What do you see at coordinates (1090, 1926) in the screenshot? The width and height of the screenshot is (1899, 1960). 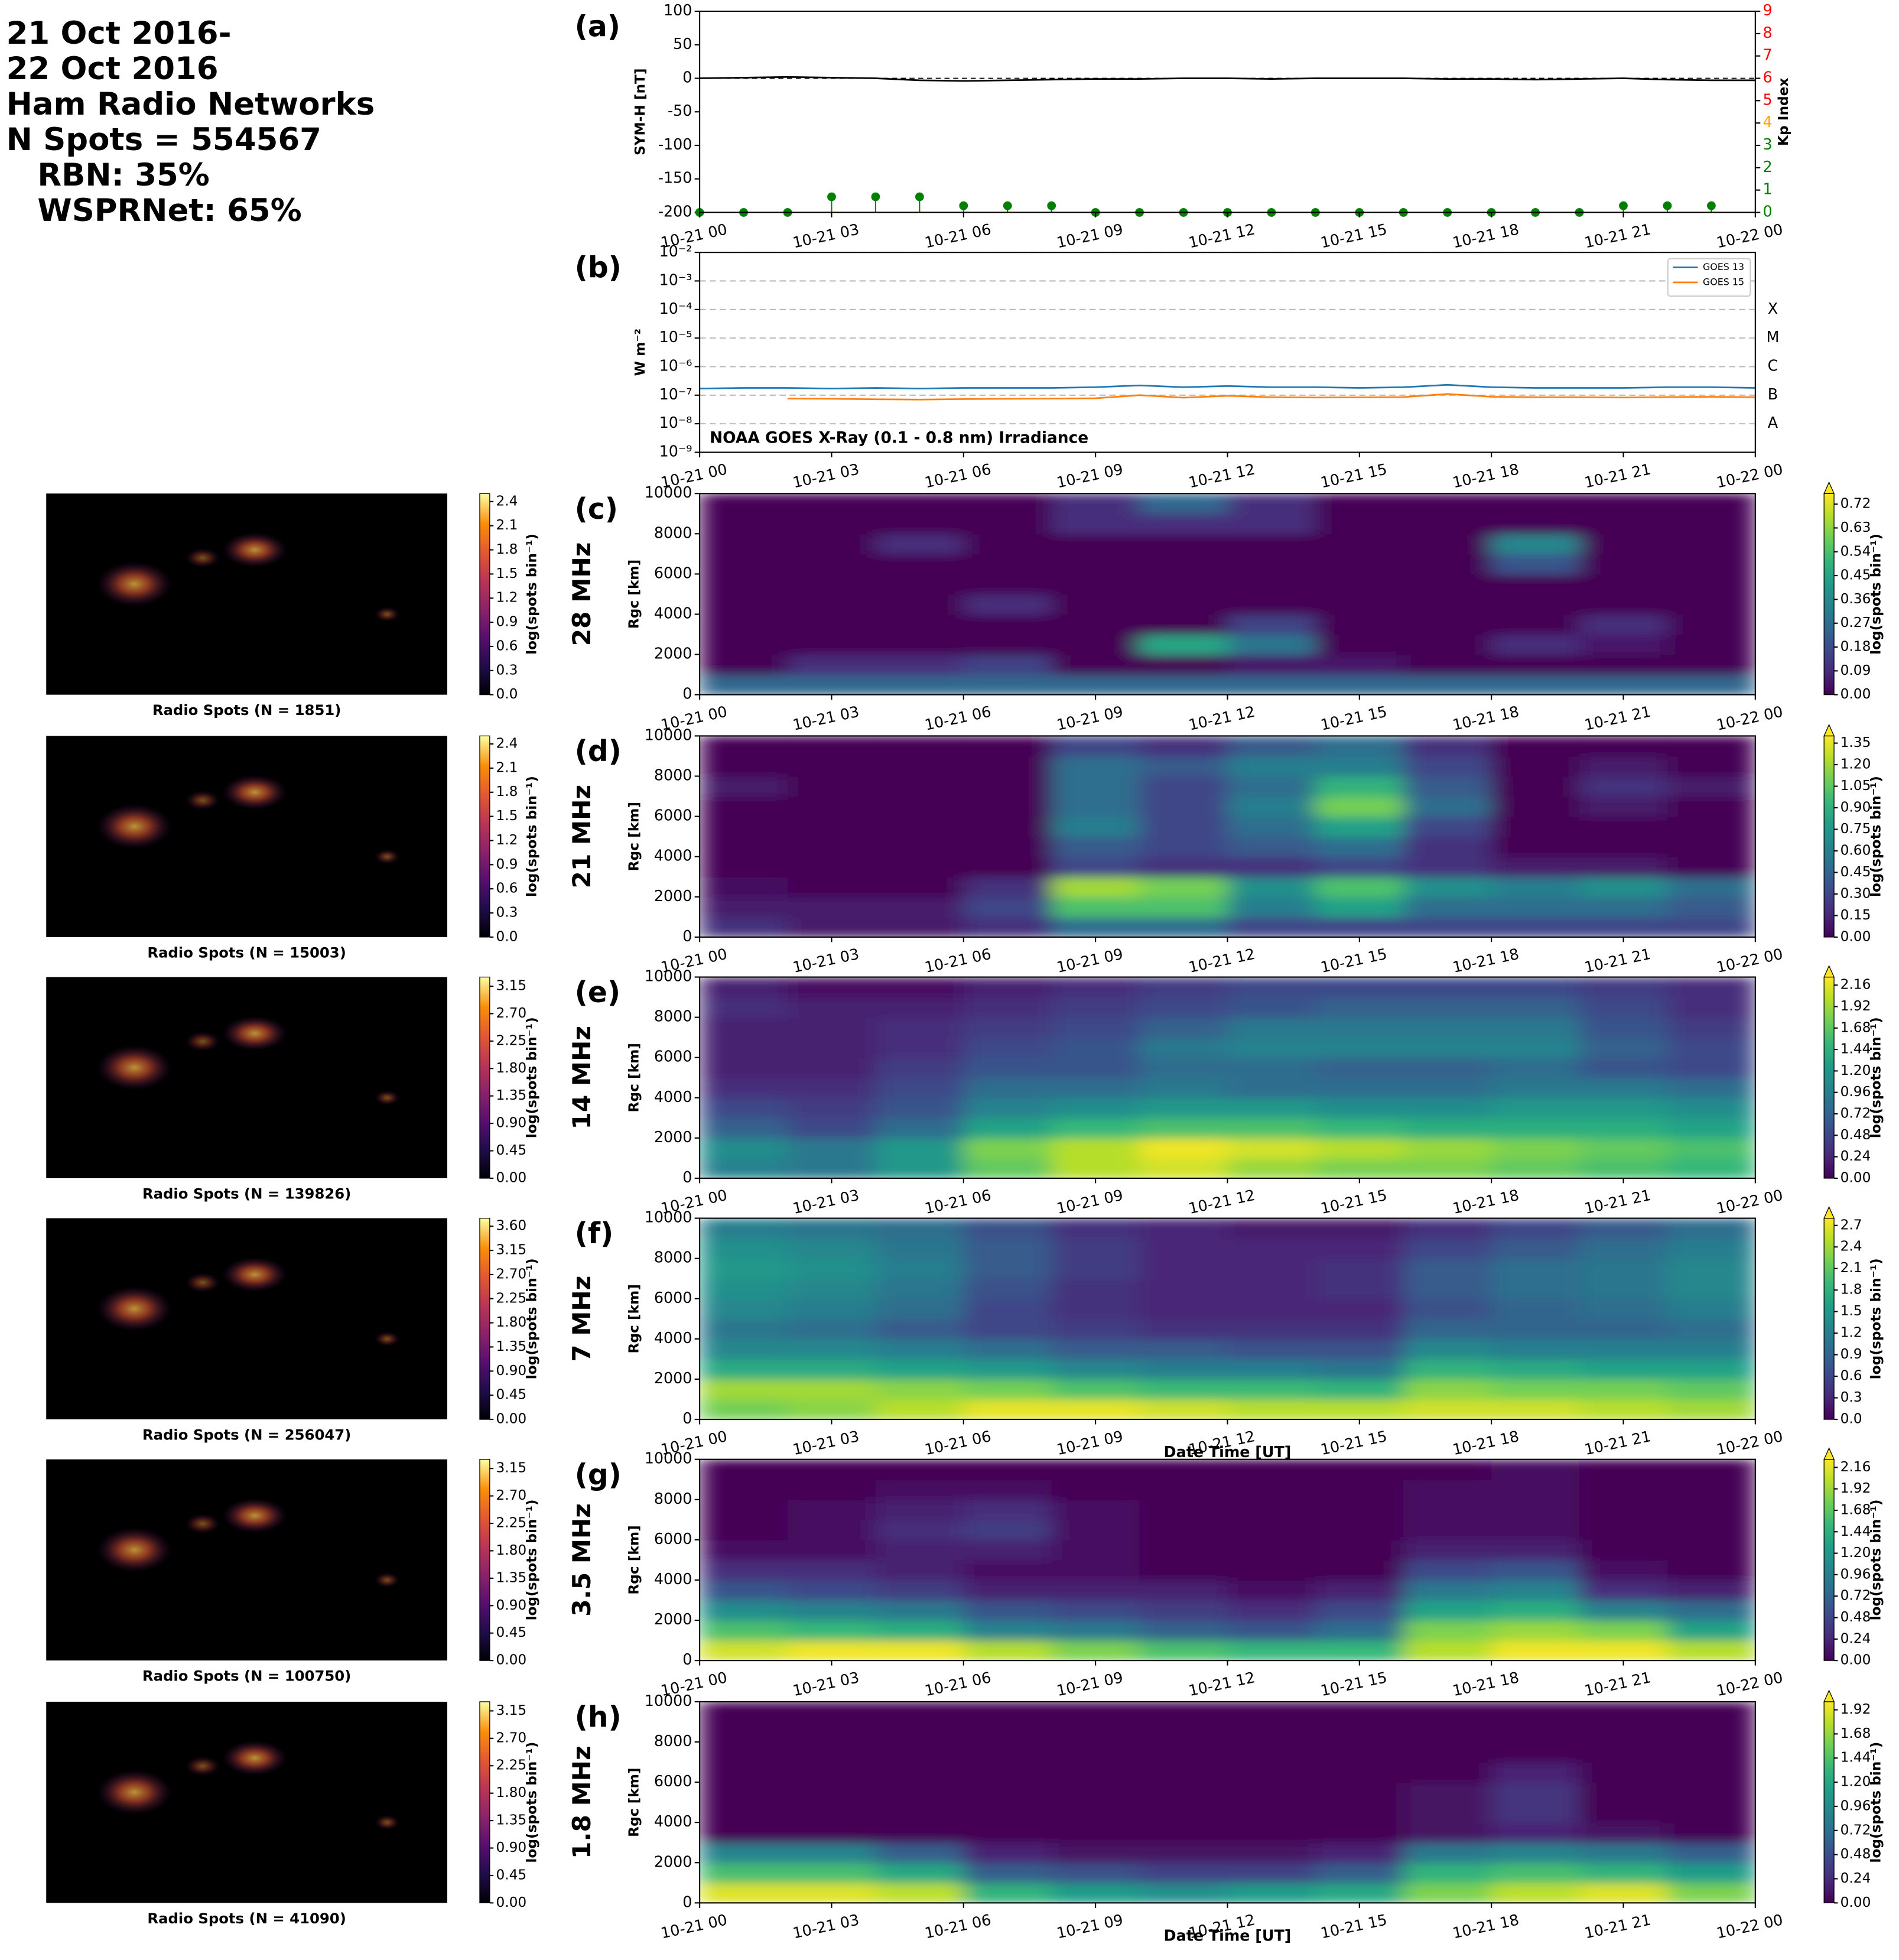 I see `x-tick-label: 10-21 09` at bounding box center [1090, 1926].